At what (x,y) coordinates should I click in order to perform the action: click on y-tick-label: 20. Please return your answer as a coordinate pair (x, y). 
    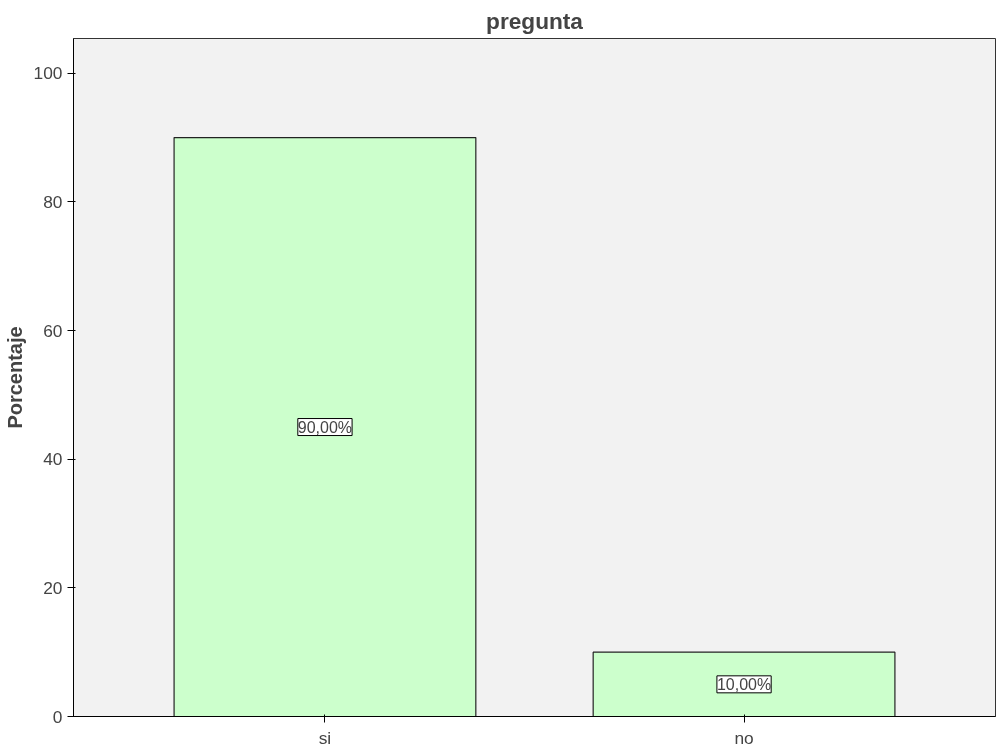
    Looking at the image, I should click on (53, 587).